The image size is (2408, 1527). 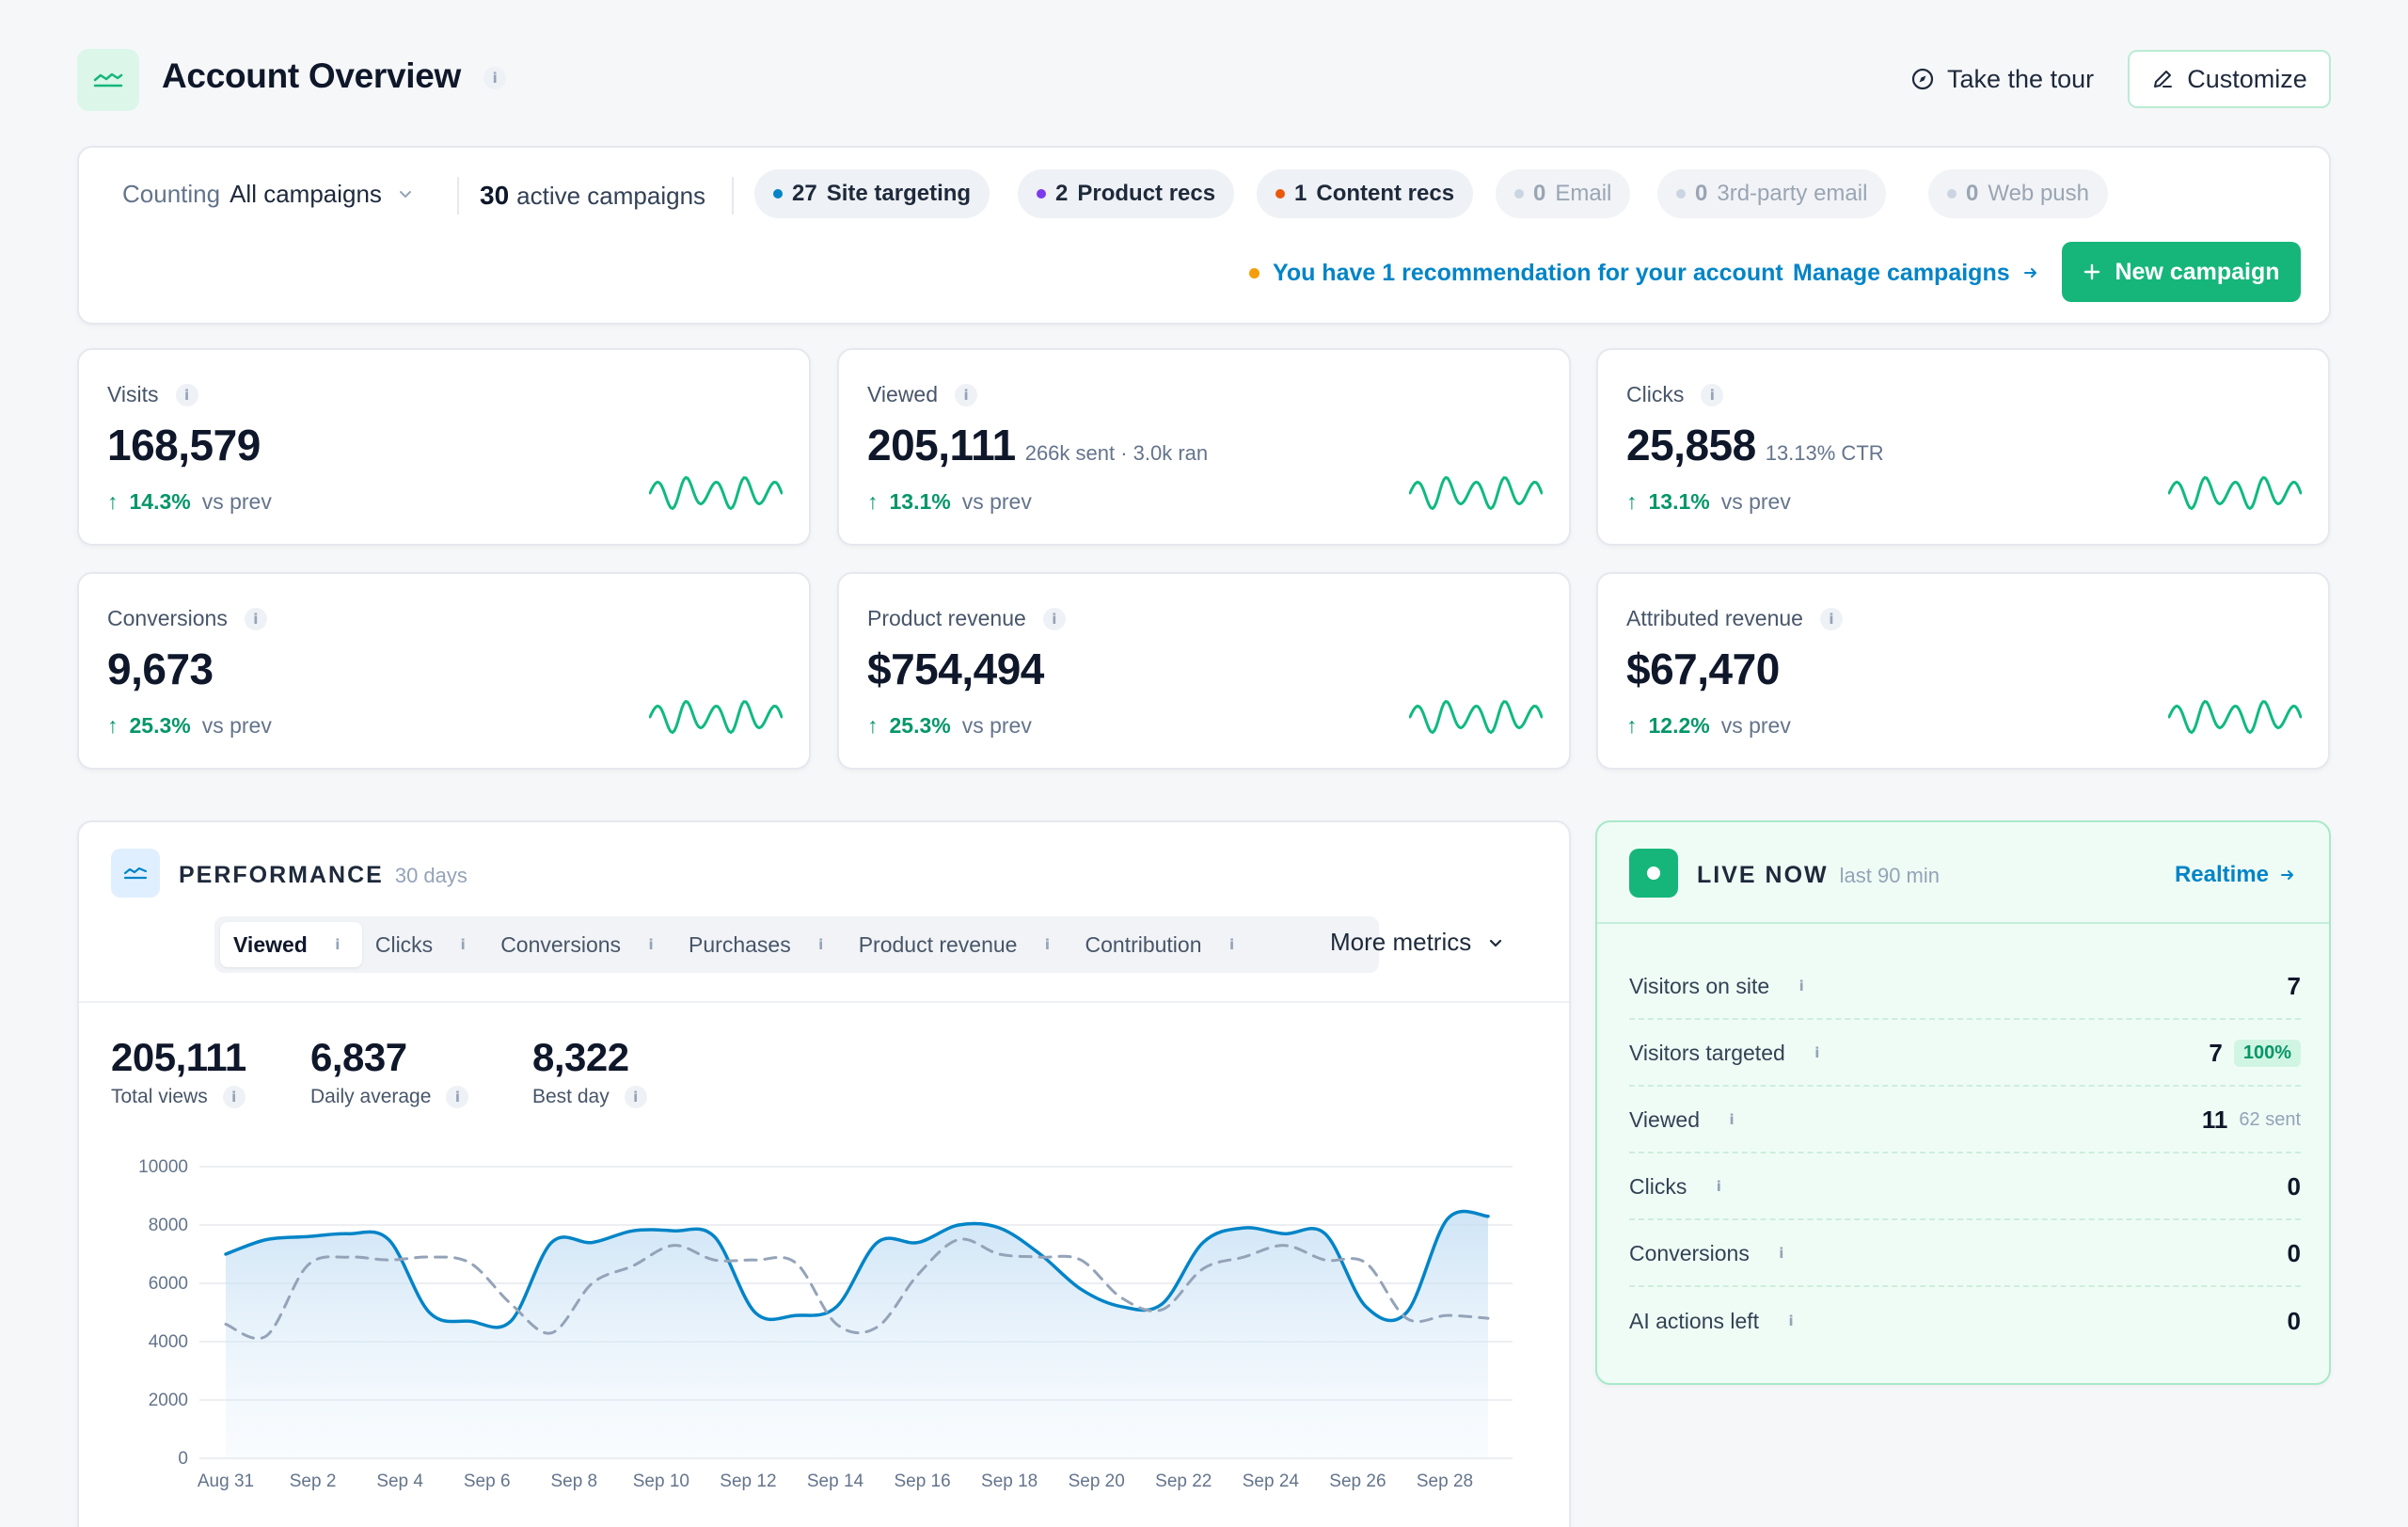 What do you see at coordinates (1144, 944) in the screenshot?
I see `tab-label: Contribution` at bounding box center [1144, 944].